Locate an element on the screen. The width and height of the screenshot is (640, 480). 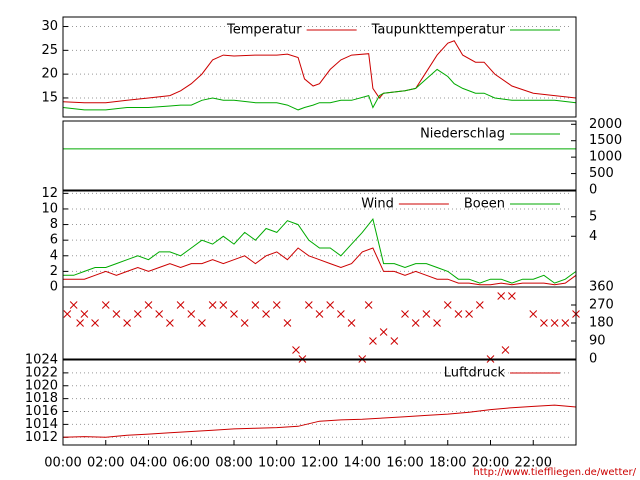
legend-label: Niederschlag is located at coordinates (462, 134).